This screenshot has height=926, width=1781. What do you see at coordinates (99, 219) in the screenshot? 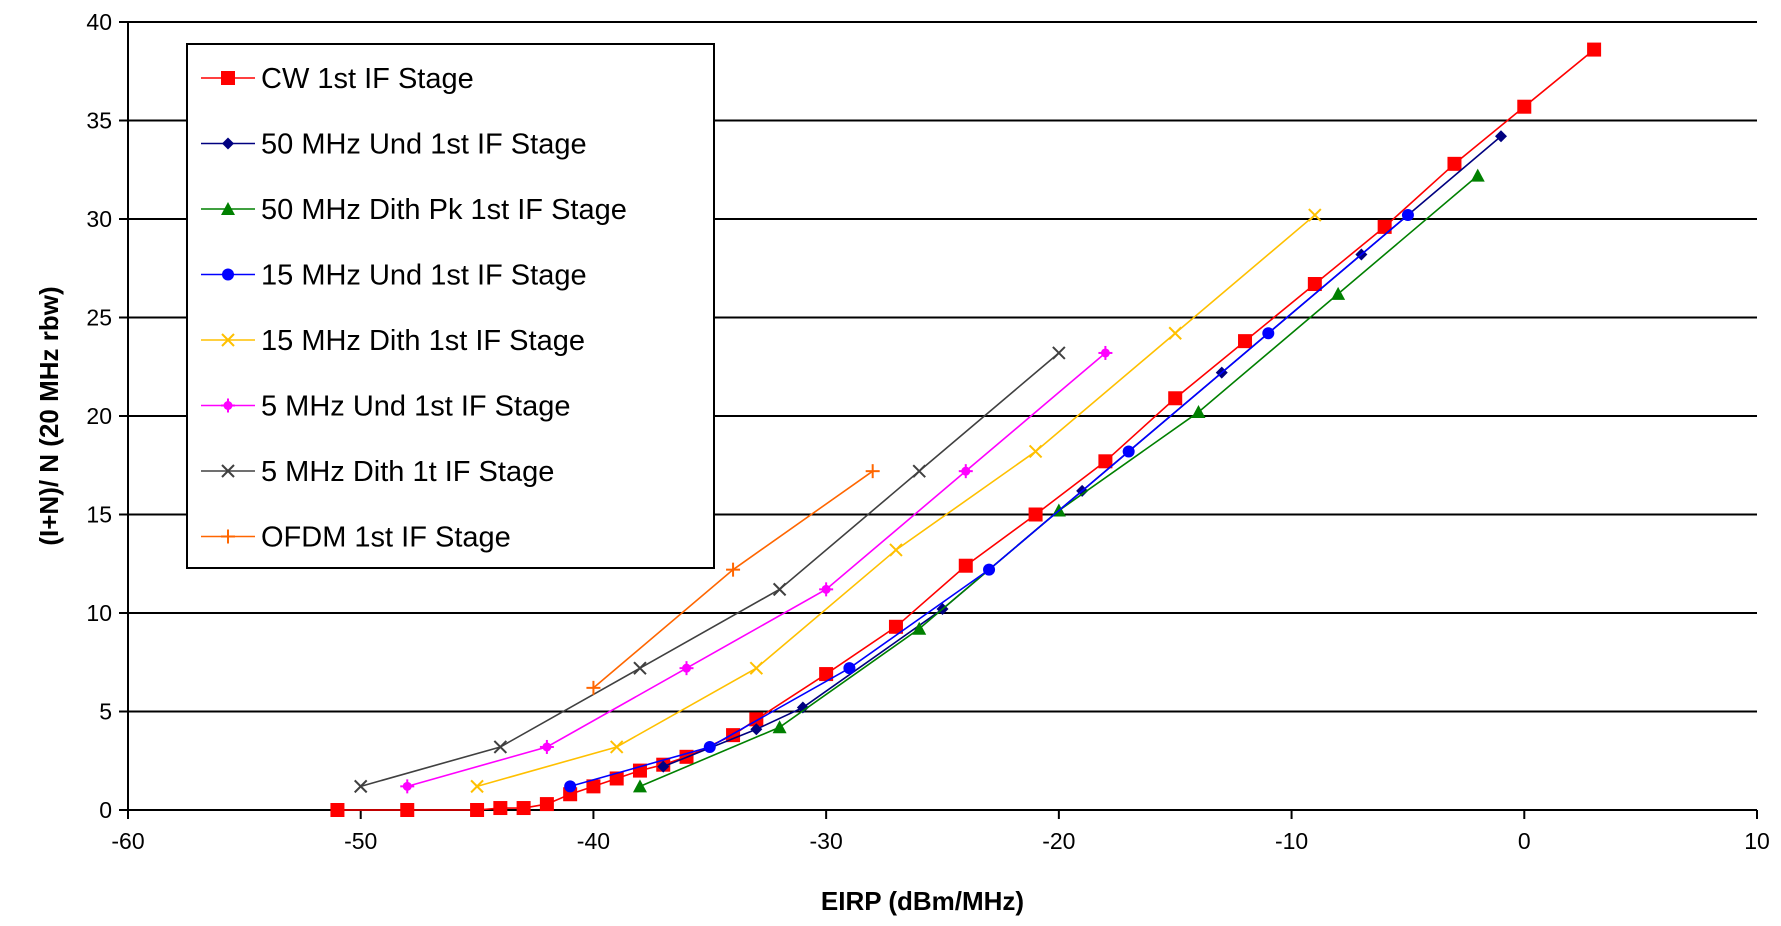
I see `y-tick-label: 30` at bounding box center [99, 219].